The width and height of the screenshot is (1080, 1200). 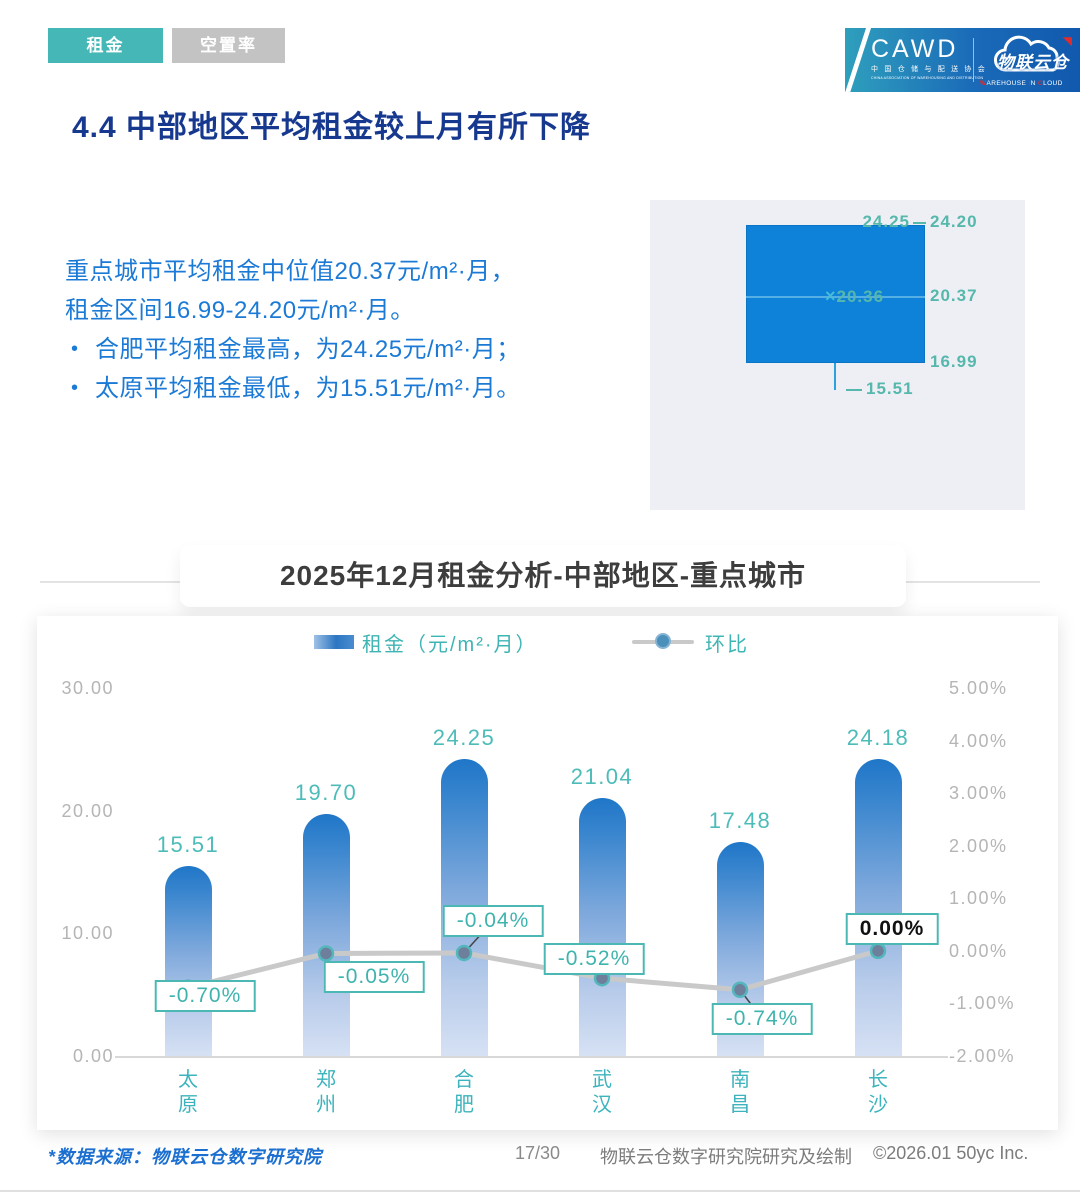 What do you see at coordinates (334, 642) in the screenshot?
I see `legend-bar-swatch` at bounding box center [334, 642].